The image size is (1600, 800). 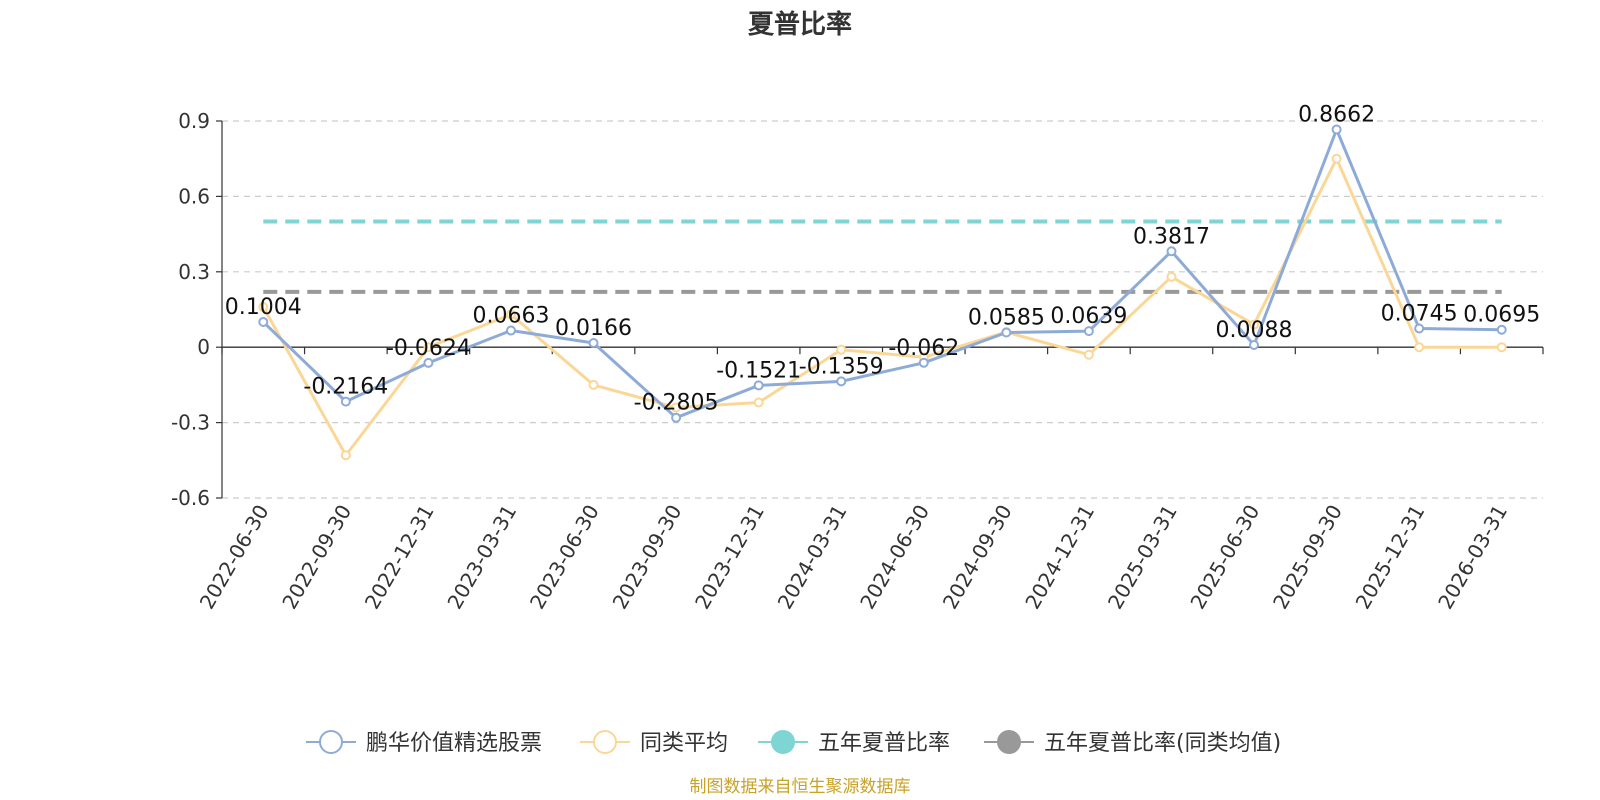 I want to click on legend-item-3: 五年夏普比率(同类均值), so click(x=1132, y=743).